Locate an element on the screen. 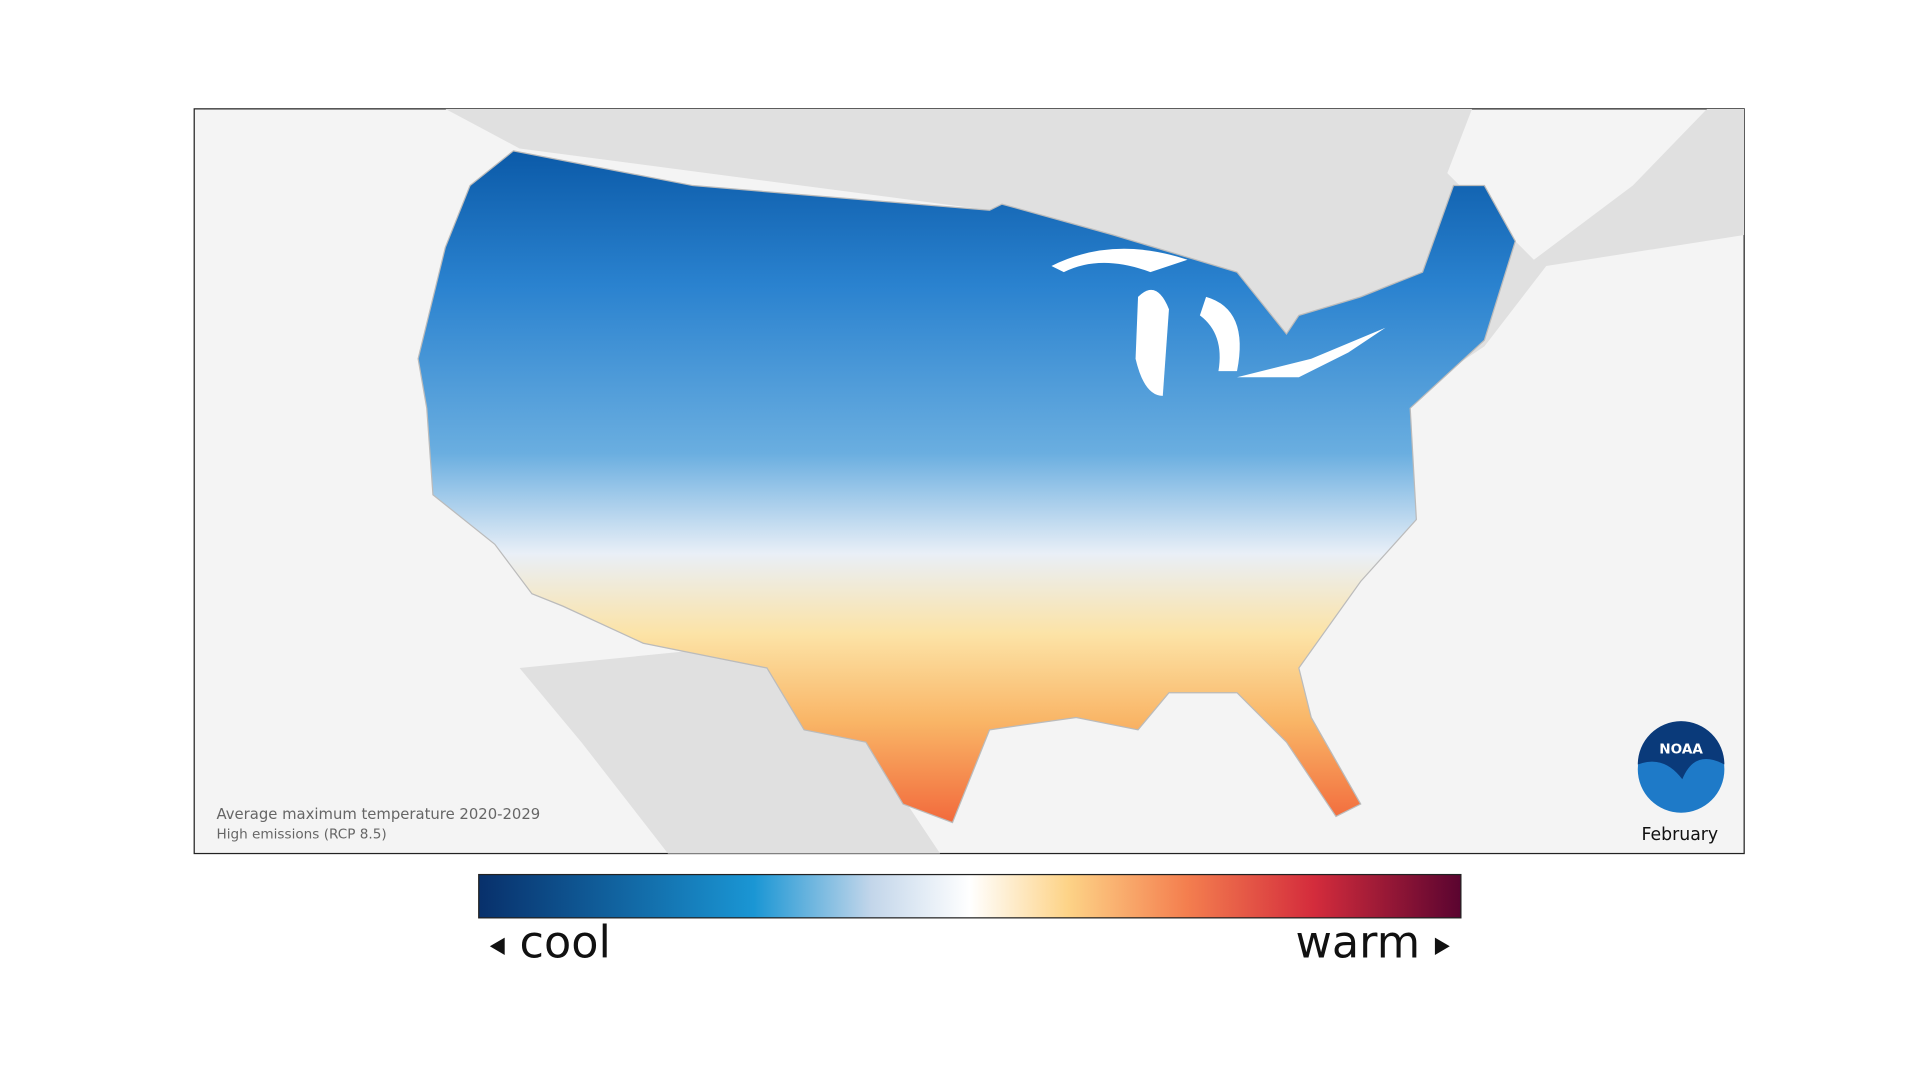 The image size is (1920, 1080). lake-erie-ontario is located at coordinates (1311, 352).